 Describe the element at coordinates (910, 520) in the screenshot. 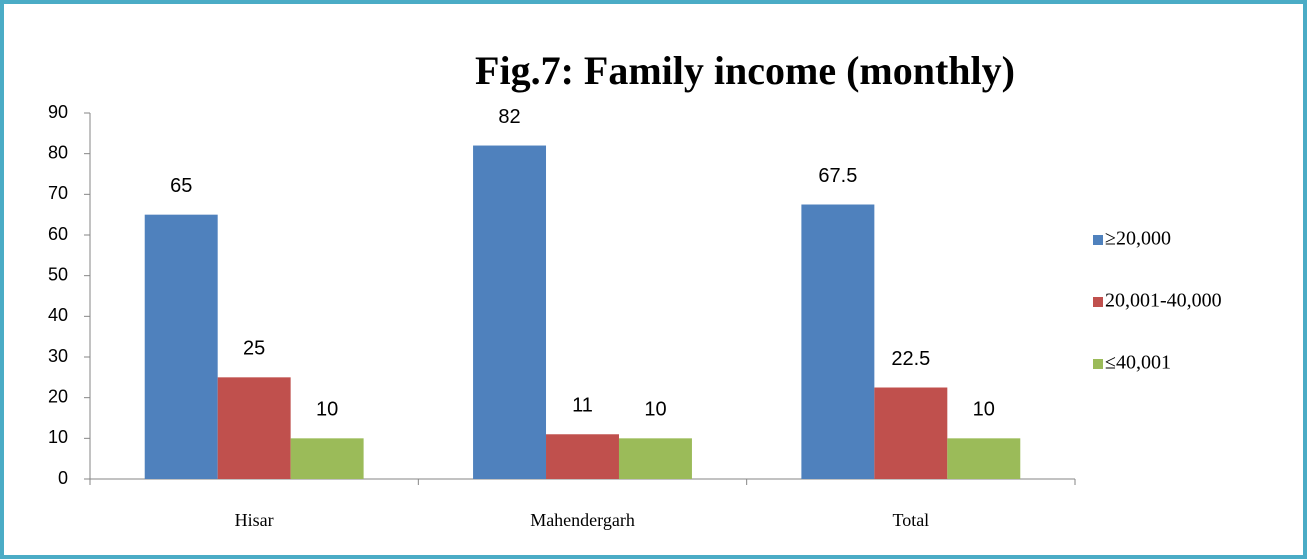

I see `x-tick-label: Total` at that location.